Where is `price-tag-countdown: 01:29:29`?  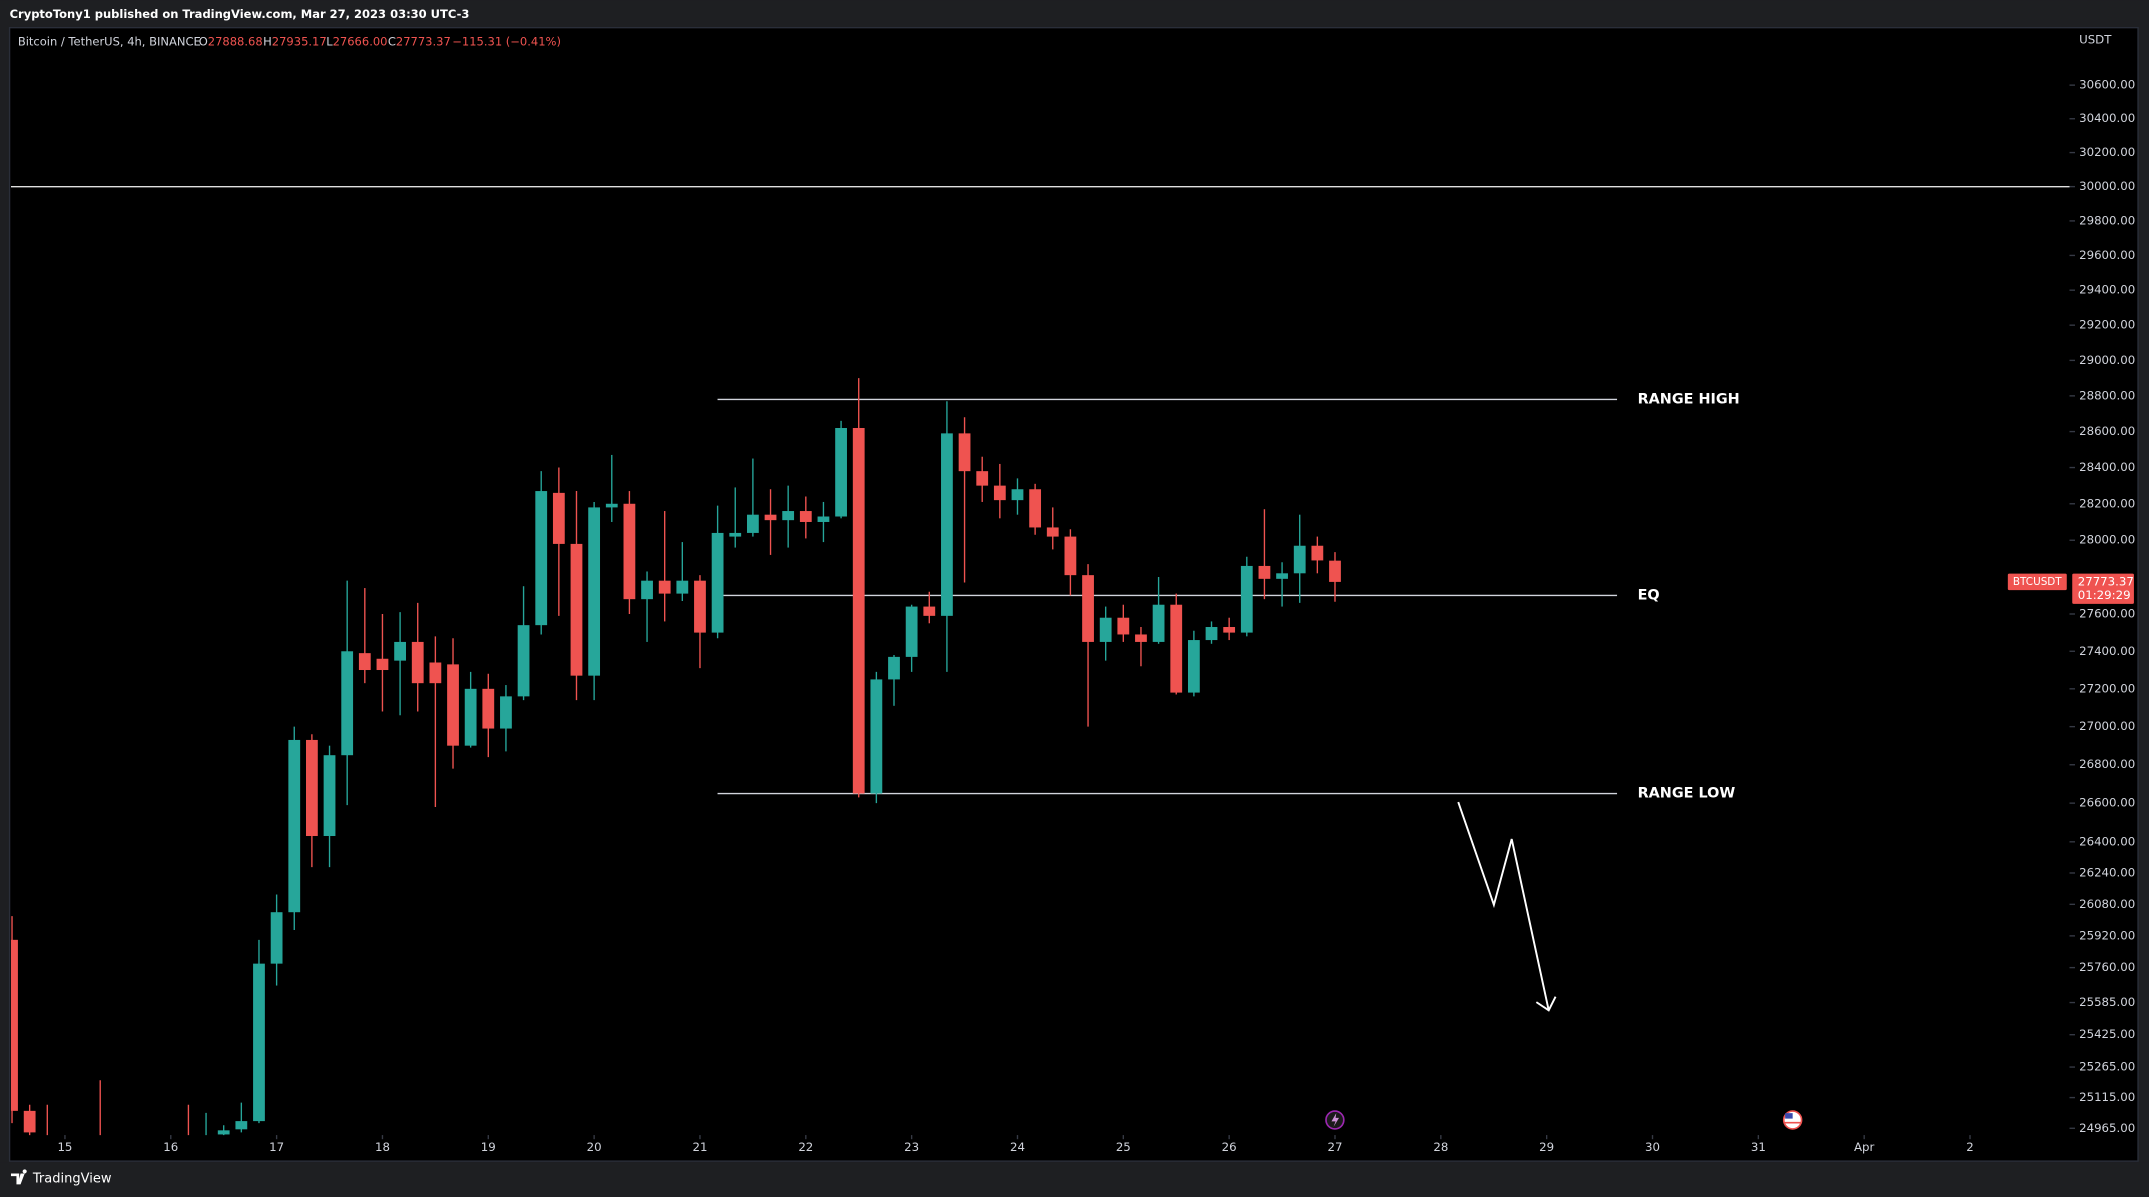 price-tag-countdown: 01:29:29 is located at coordinates (2104, 595).